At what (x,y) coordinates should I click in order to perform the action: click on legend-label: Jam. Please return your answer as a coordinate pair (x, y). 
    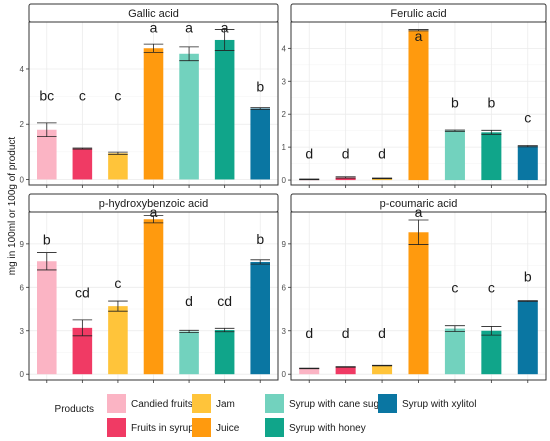
    Looking at the image, I should click on (225, 404).